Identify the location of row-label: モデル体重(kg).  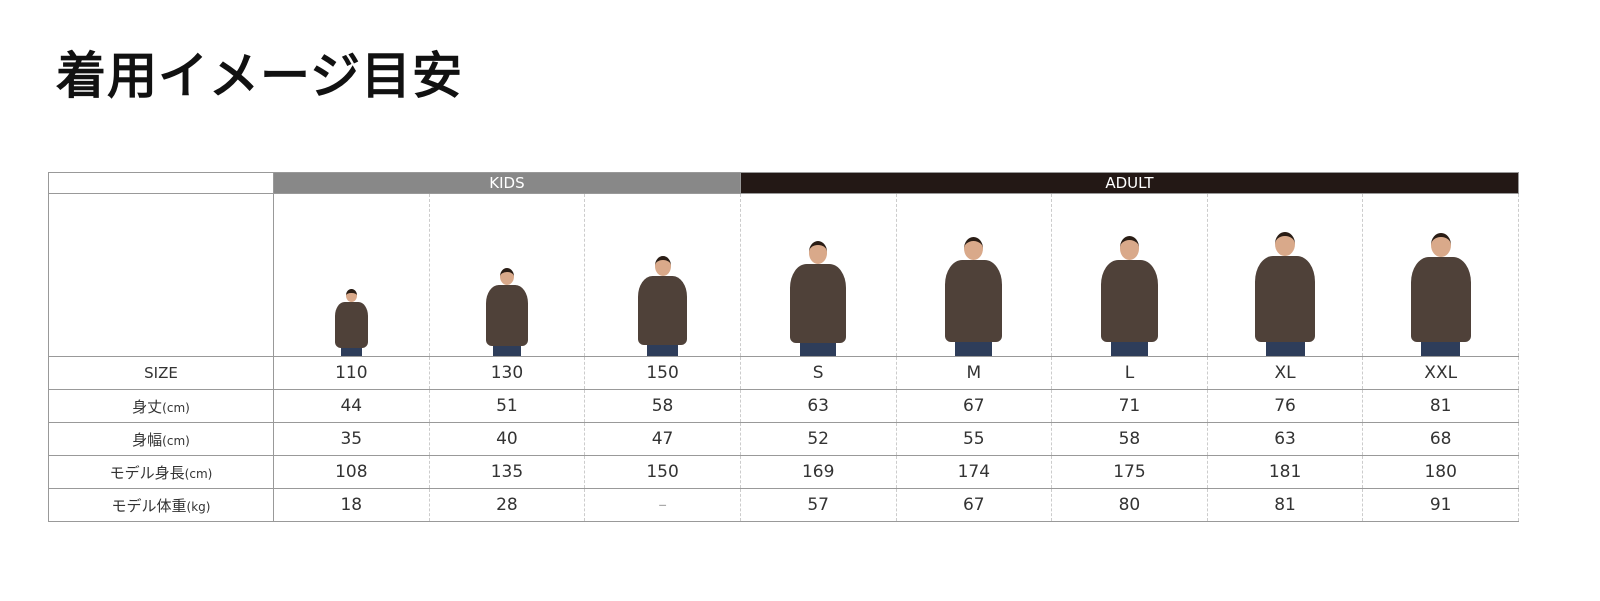
(161, 505).